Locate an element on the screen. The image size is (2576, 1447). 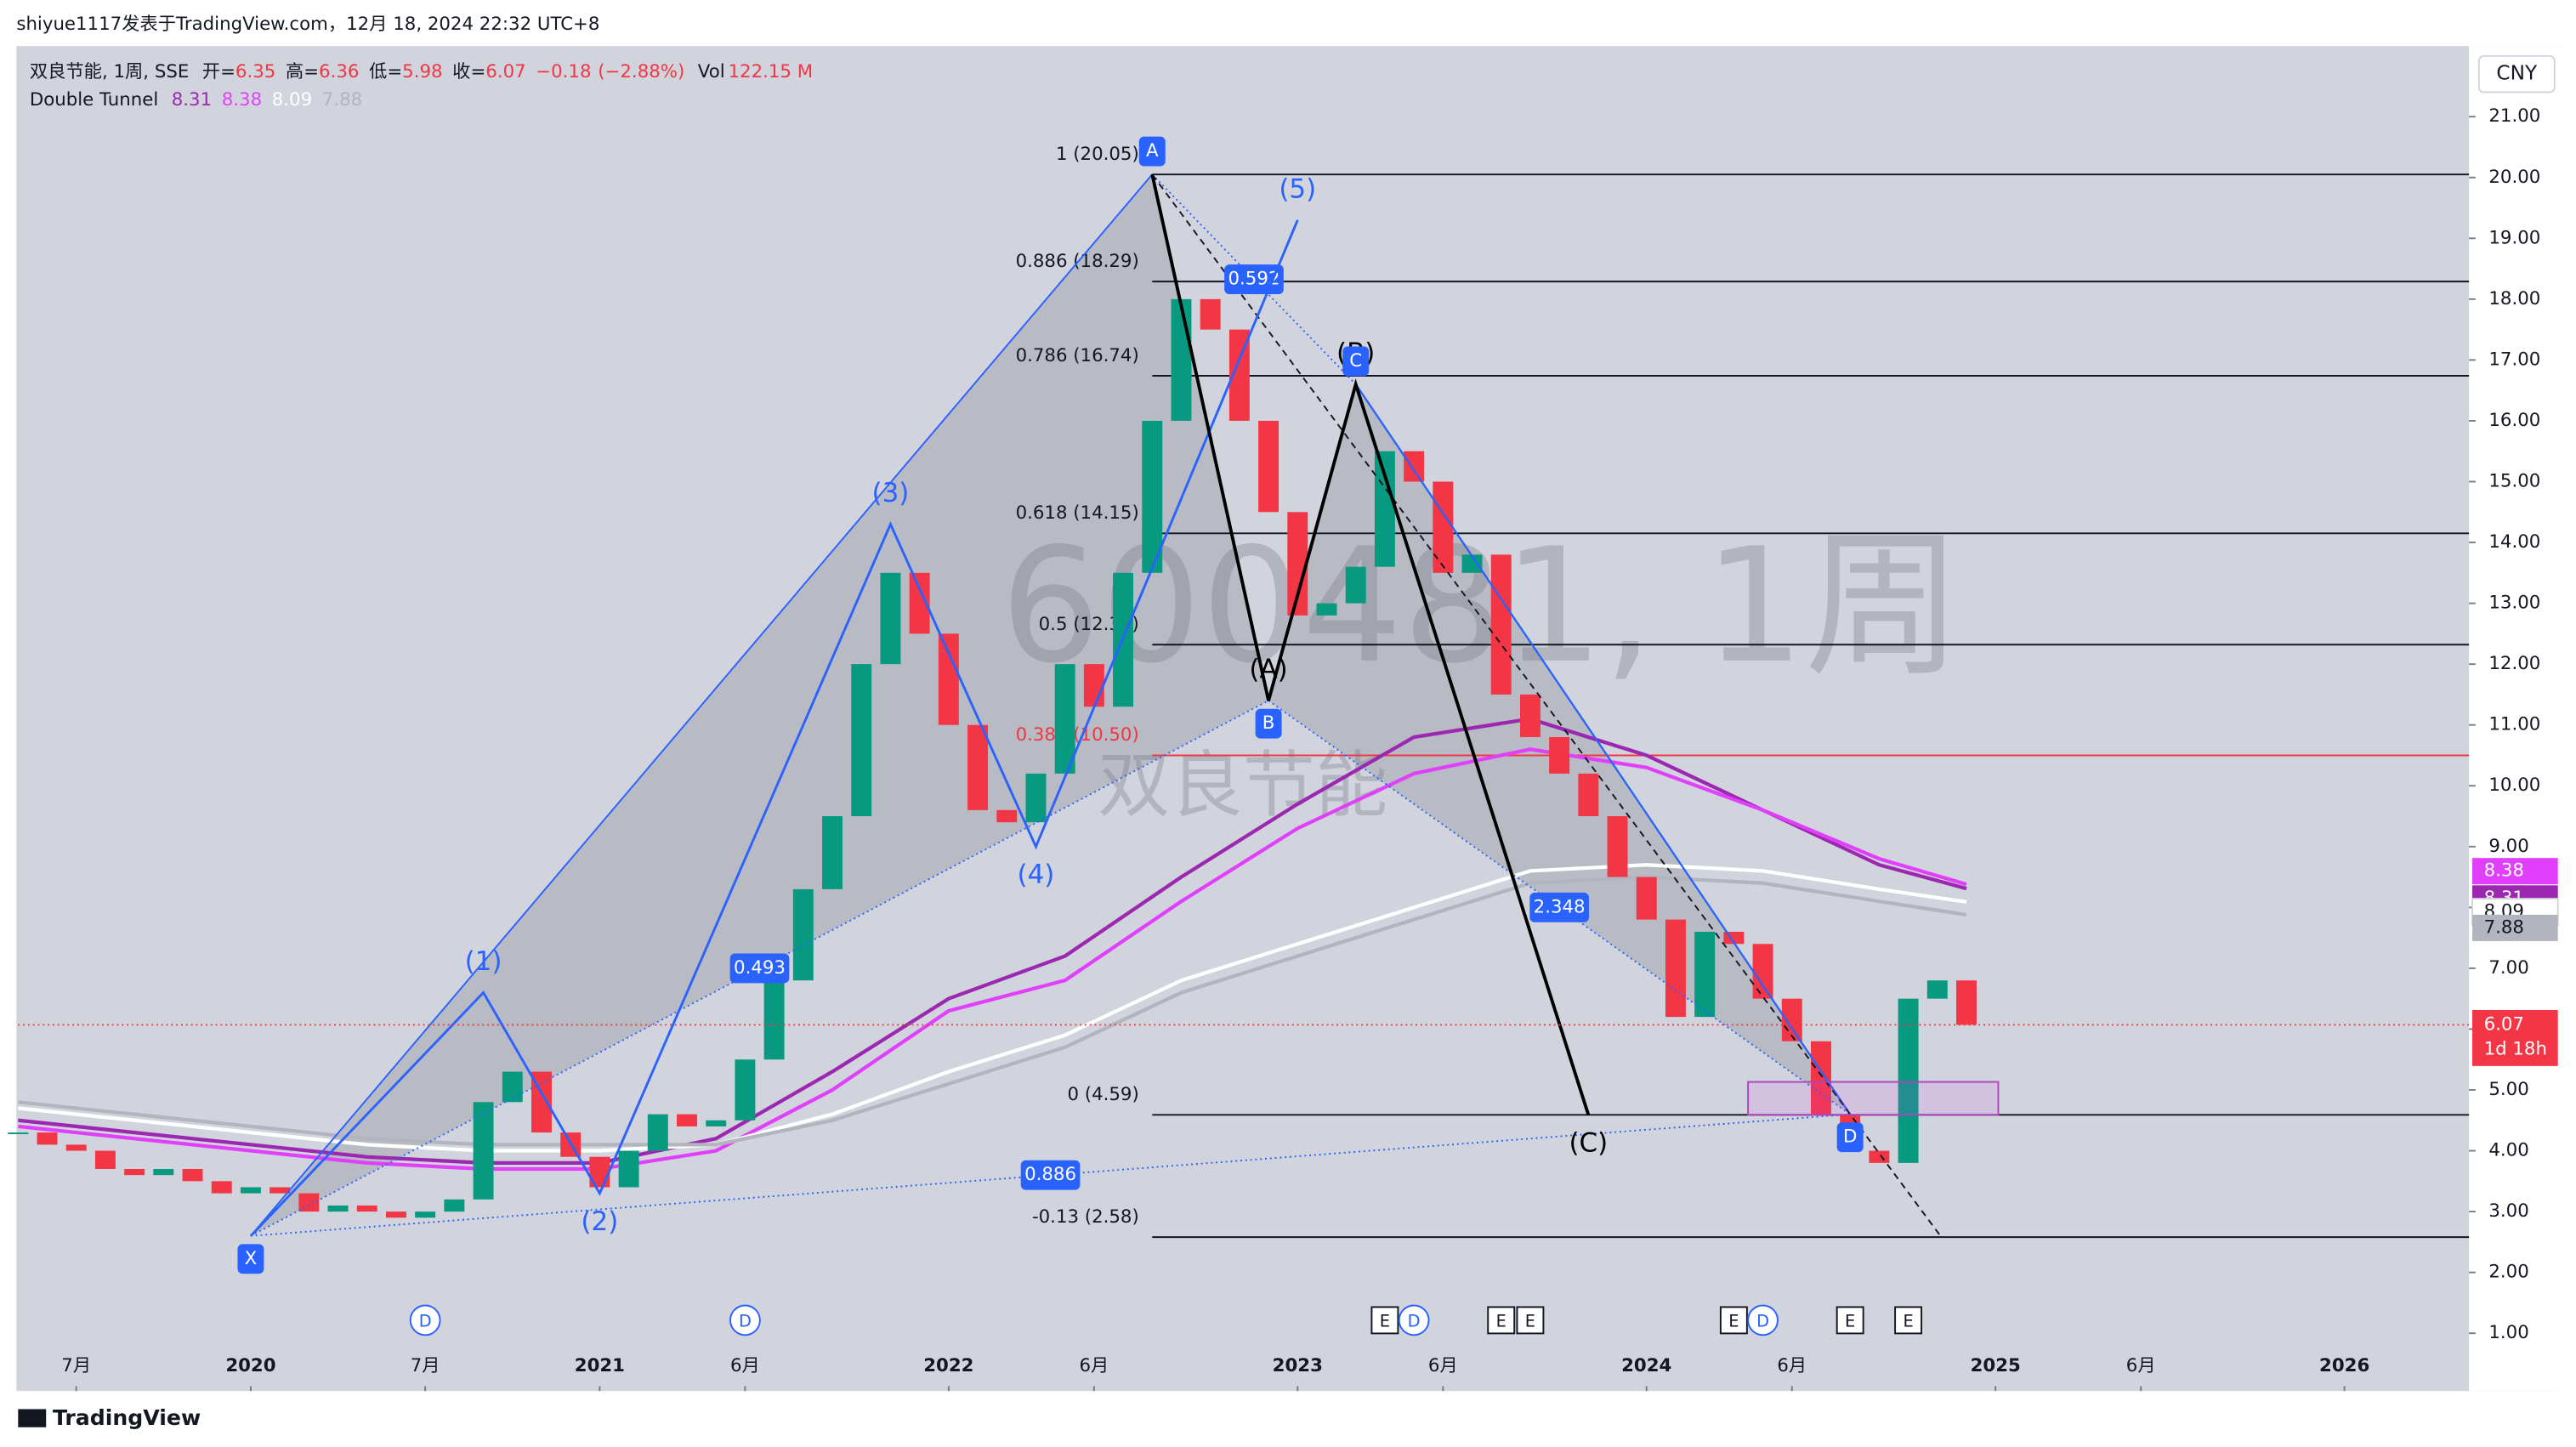
y-tick-label: 4.00 is located at coordinates (2508, 1150).